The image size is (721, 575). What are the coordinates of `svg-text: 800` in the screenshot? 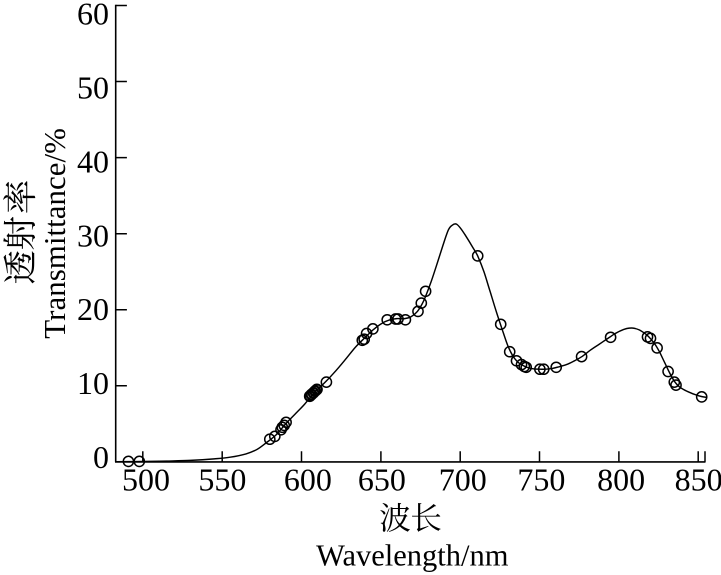 It's located at (621, 480).